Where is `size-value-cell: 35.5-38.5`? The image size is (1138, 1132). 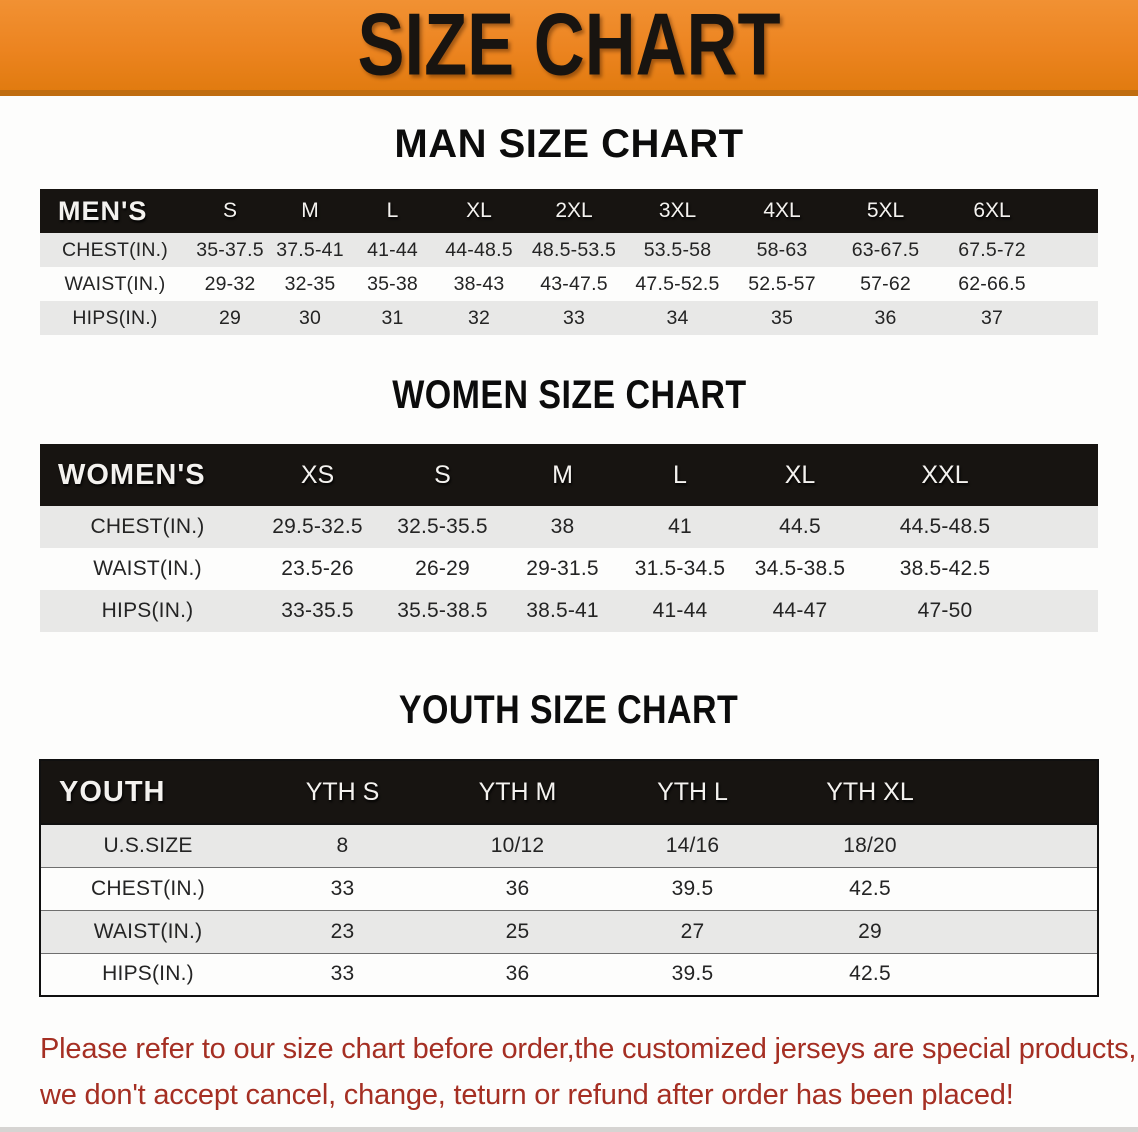 size-value-cell: 35.5-38.5 is located at coordinates (442, 610).